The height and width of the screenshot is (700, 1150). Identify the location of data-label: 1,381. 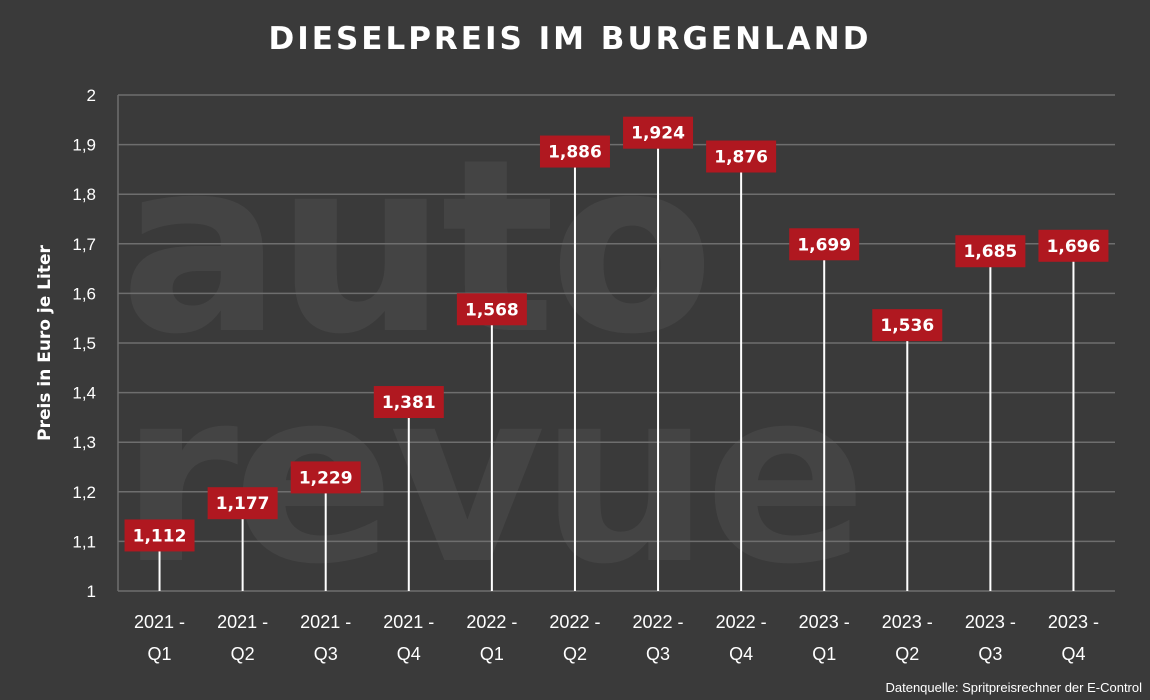
(409, 403).